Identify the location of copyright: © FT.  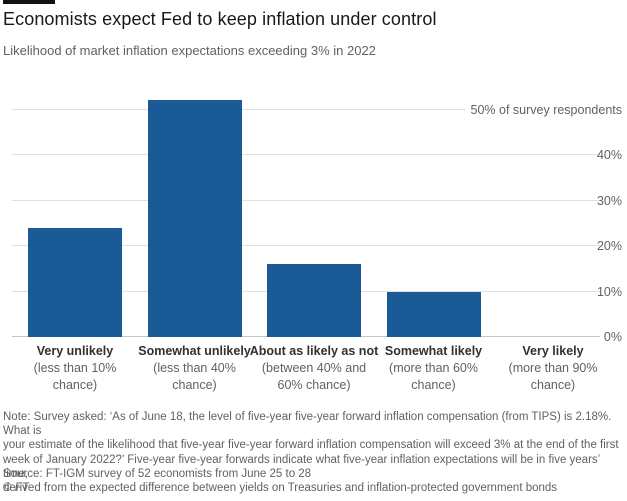
(16, 488).